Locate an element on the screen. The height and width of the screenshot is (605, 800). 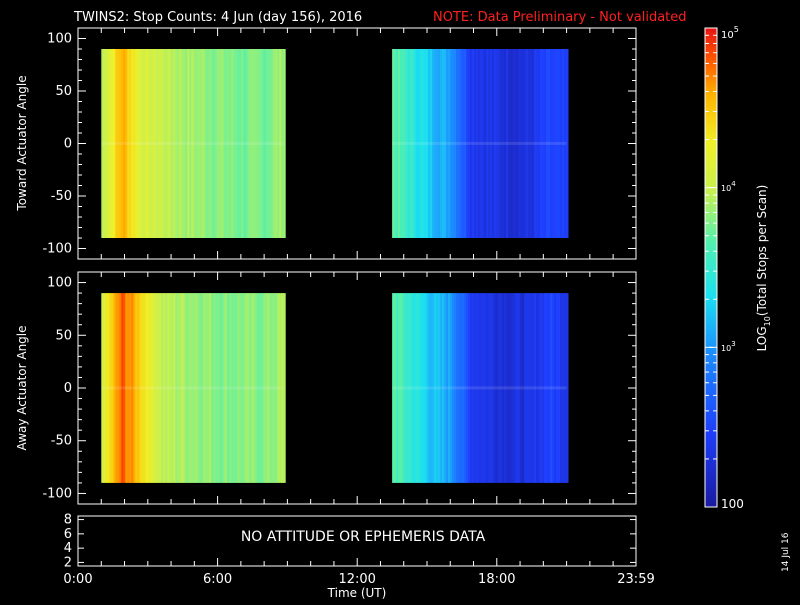
colorbar-title: LOG10(Total Stops per Scan) is located at coordinates (763, 268).